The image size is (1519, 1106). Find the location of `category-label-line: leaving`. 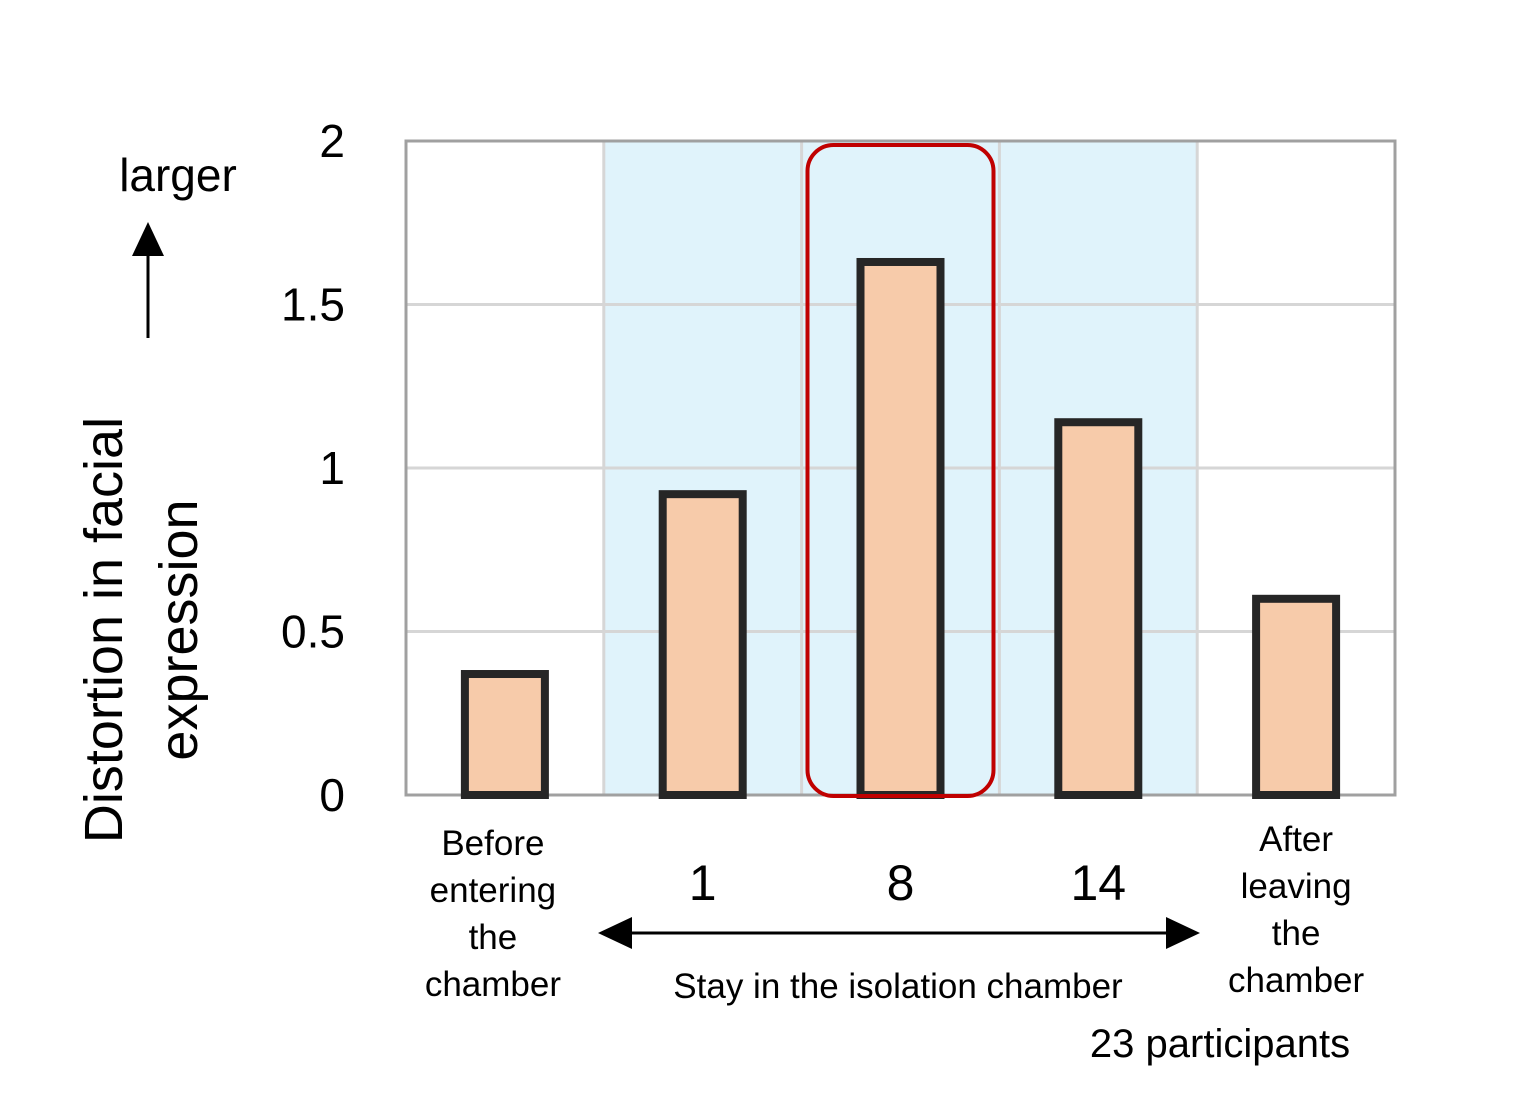

category-label-line: leaving is located at coordinates (1296, 886).